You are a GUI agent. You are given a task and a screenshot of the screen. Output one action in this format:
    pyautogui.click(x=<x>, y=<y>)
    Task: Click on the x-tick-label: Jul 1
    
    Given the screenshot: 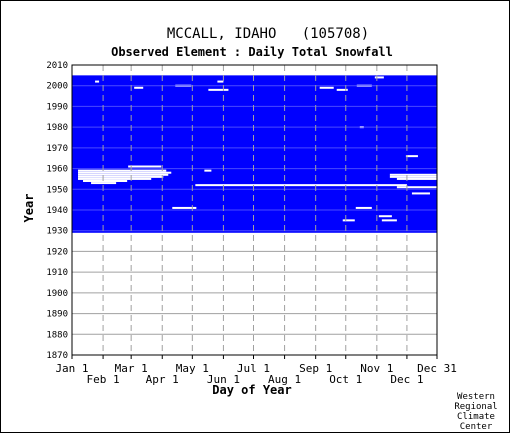 What is the action you would take?
    pyautogui.click(x=253, y=368)
    